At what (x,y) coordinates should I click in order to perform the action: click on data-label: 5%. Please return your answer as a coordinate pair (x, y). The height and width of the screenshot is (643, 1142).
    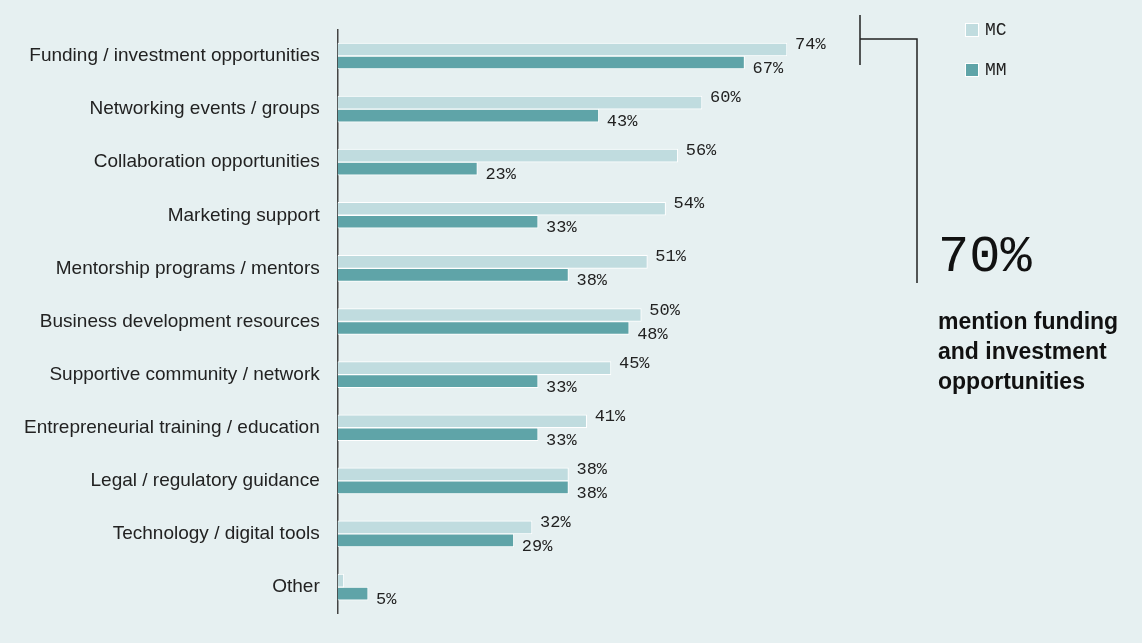
    Looking at the image, I should click on (387, 600).